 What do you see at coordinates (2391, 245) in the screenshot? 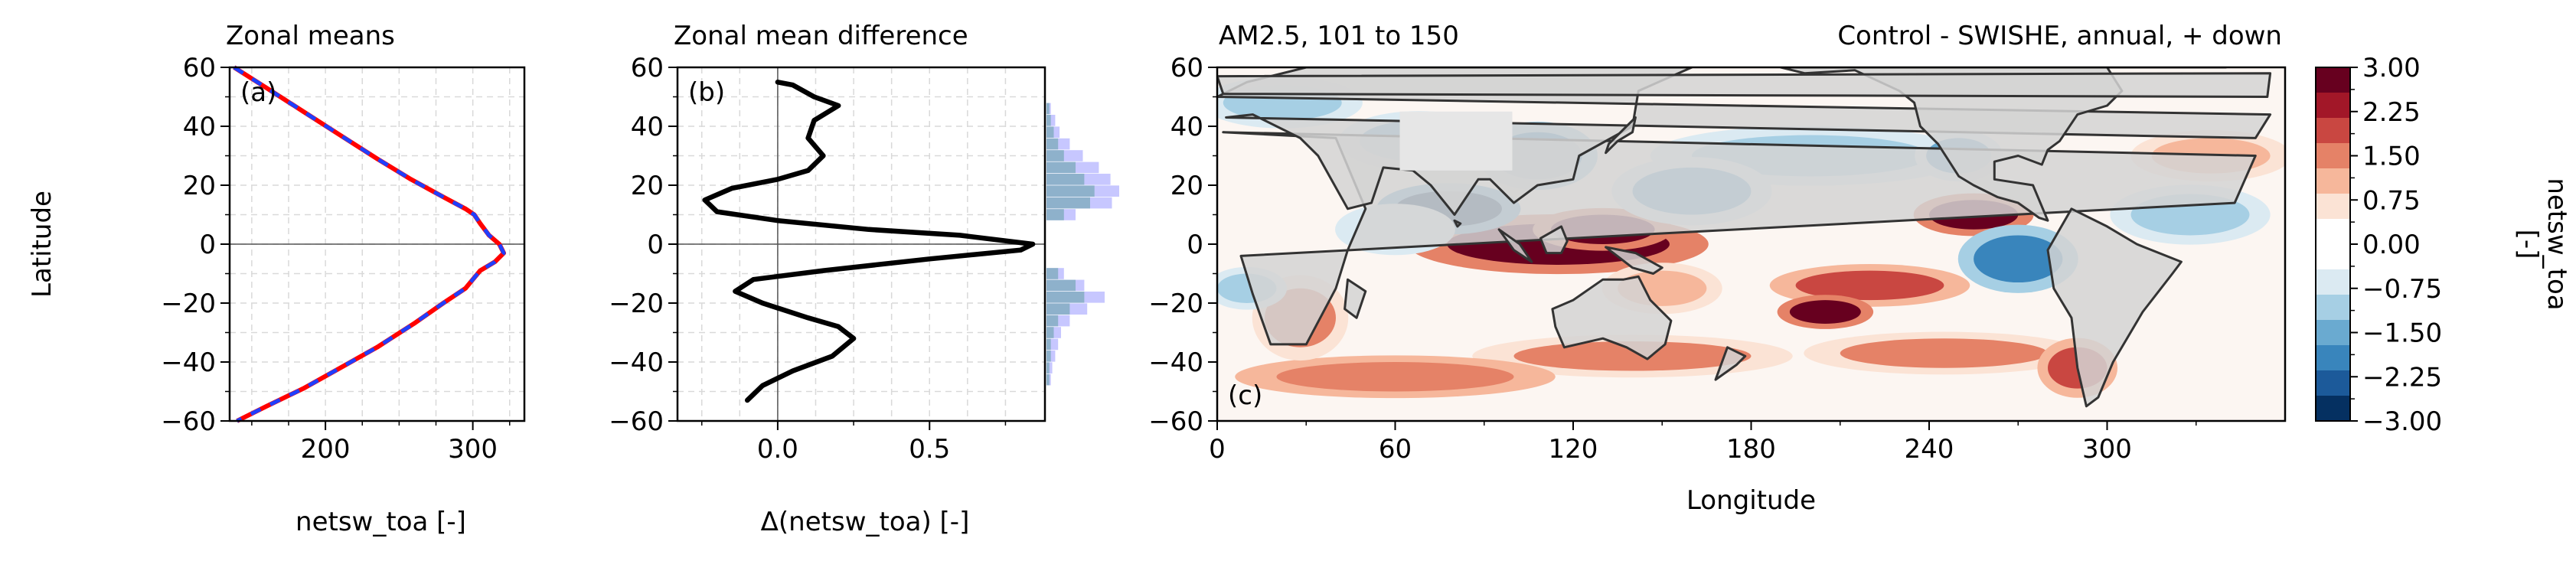
I see `colorbar-tick-label-4: 0.00` at bounding box center [2391, 245].